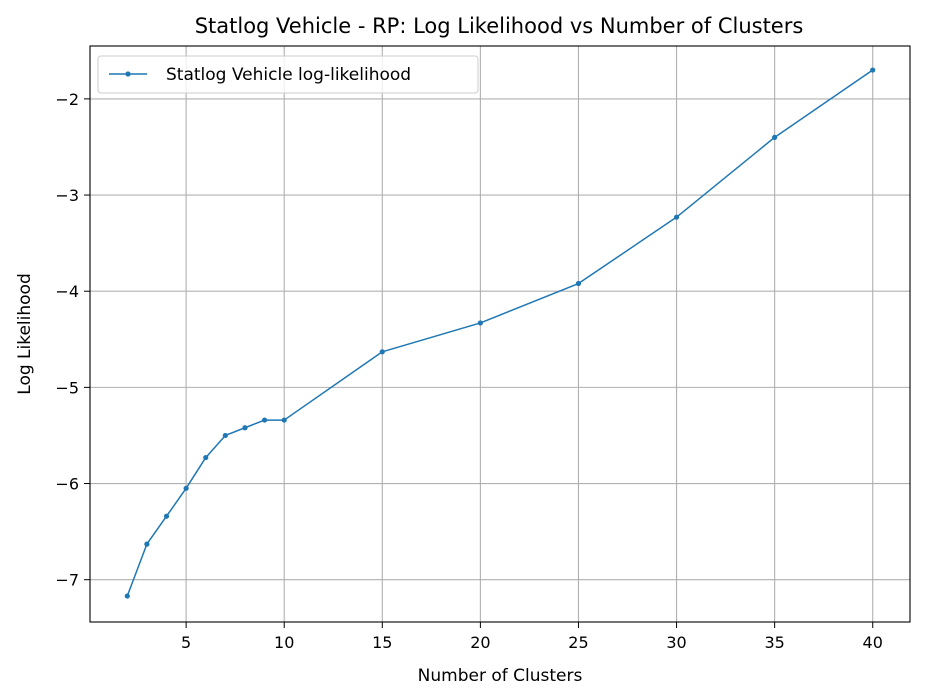 The width and height of the screenshot is (928, 700). What do you see at coordinates (284, 642) in the screenshot?
I see `x-tick-label: 10` at bounding box center [284, 642].